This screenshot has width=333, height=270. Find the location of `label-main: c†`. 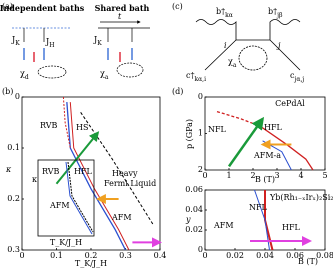

label-main: c† is located at coordinates (190, 75).